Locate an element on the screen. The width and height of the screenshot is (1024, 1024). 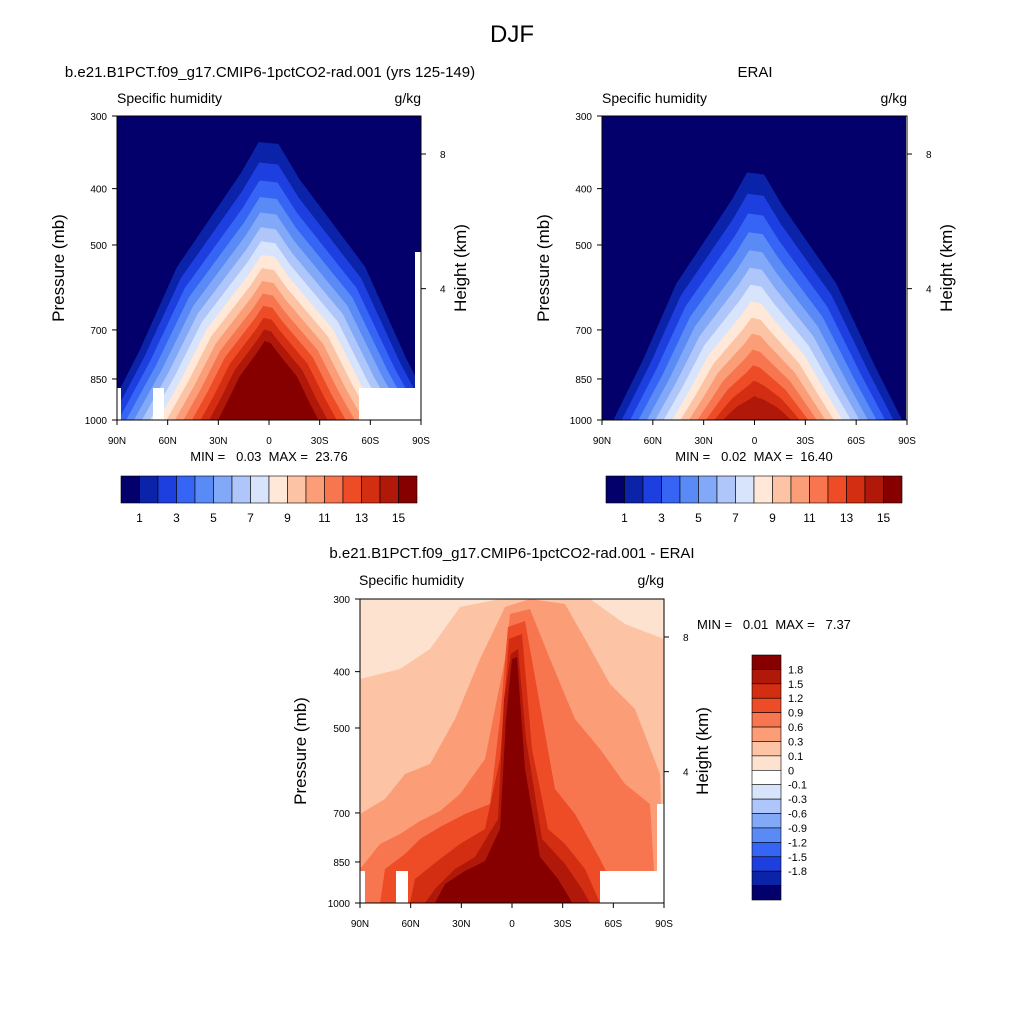
units-label: g/kg is located at coordinates (651, 580).